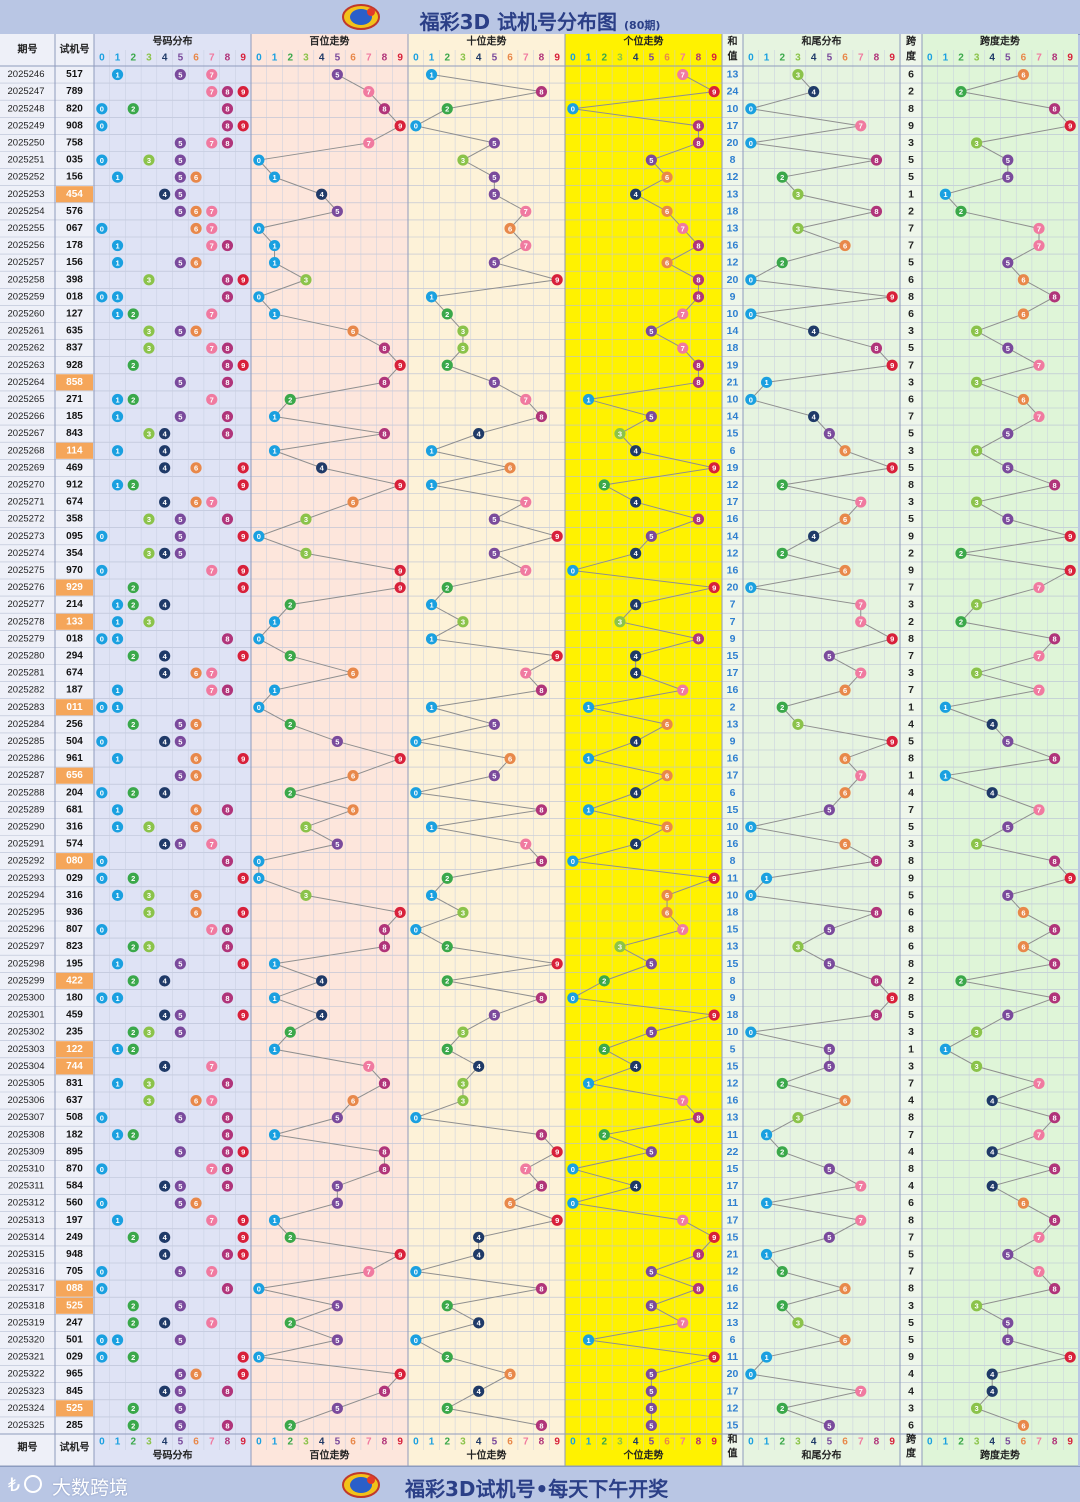  I want to click on trial-number-cell: 178, so click(74, 245).